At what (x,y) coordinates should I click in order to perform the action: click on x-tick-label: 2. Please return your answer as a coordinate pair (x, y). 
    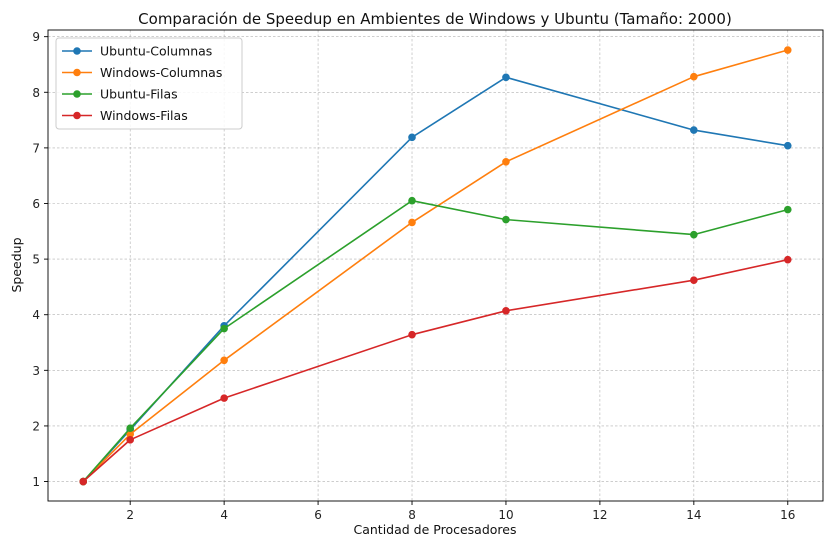
    Looking at the image, I should click on (130, 515).